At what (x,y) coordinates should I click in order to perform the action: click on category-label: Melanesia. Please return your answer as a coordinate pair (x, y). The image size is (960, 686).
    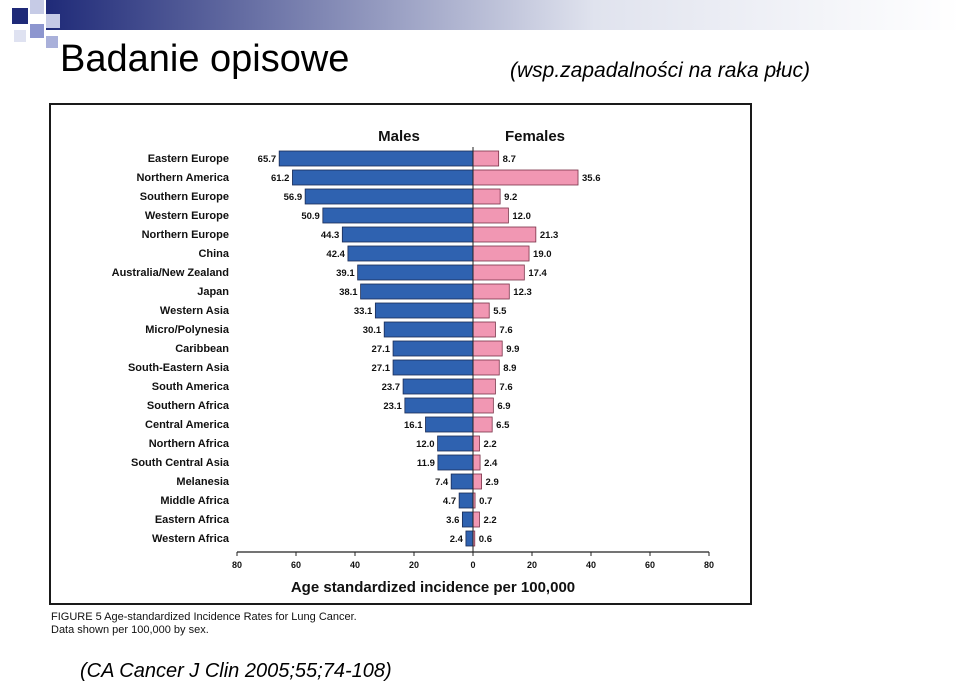
    Looking at the image, I should click on (202, 482).